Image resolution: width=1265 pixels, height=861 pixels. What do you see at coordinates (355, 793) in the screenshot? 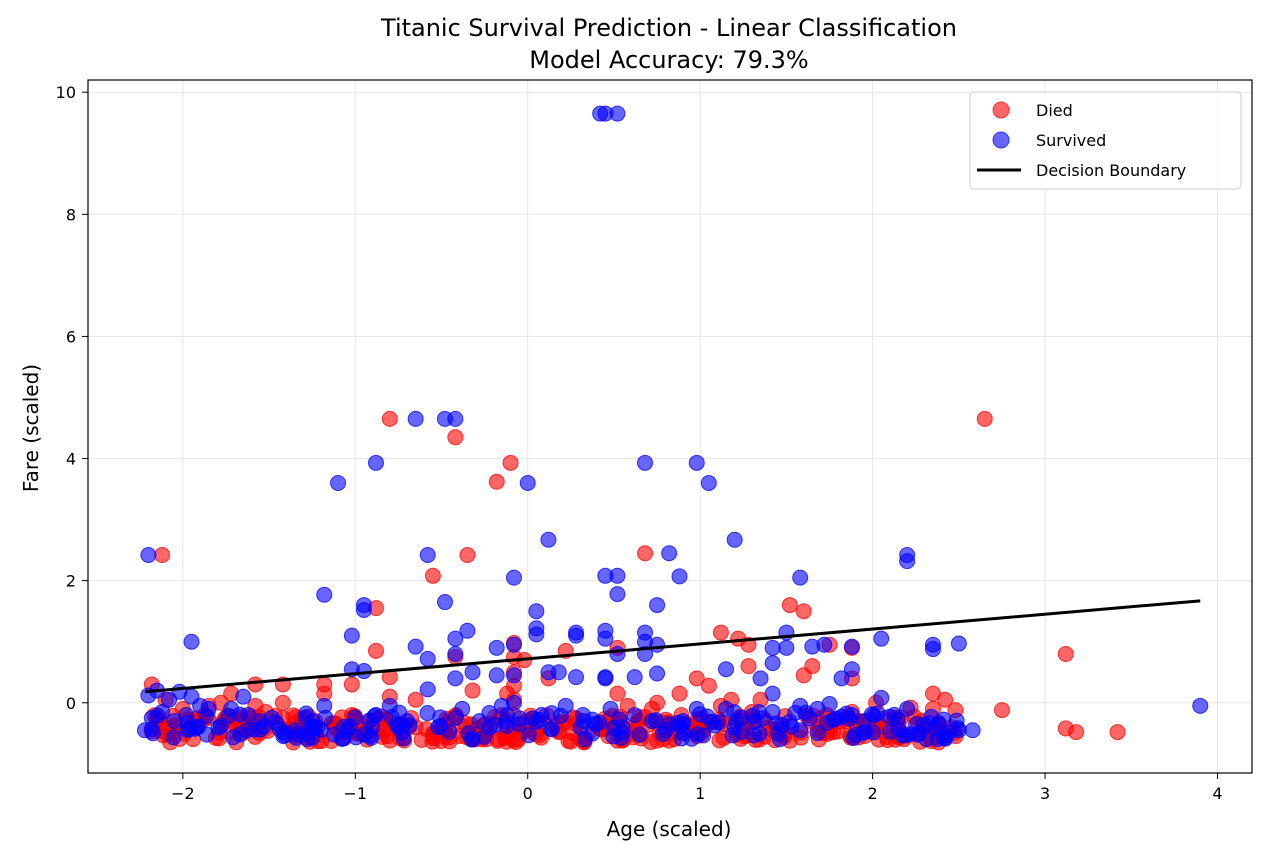
I see `x-tick-label: −1` at bounding box center [355, 793].